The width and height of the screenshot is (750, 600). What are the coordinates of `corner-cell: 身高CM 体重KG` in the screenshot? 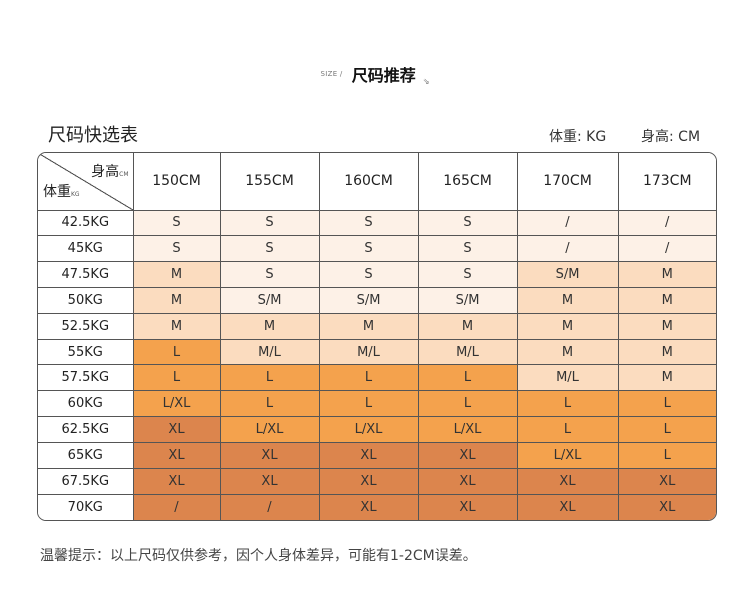 It's located at (86, 182).